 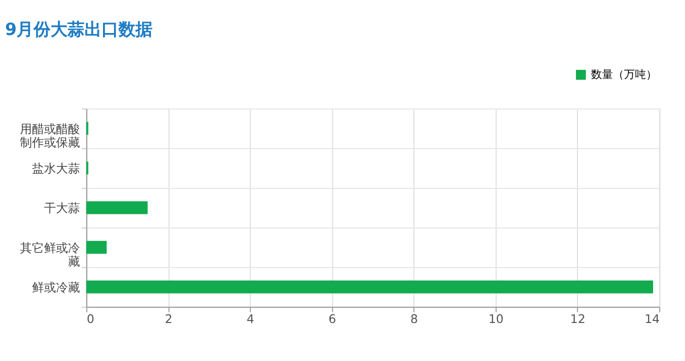 I want to click on x-tick-label: 2, so click(x=168, y=319).